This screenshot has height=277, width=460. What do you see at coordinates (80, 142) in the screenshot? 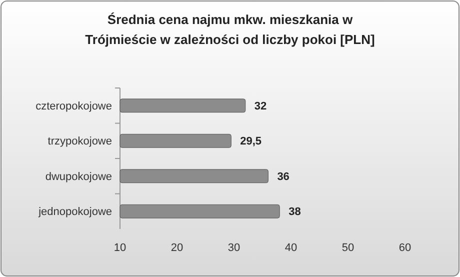
I see `y-tick-label: trzypokojowe` at bounding box center [80, 142].